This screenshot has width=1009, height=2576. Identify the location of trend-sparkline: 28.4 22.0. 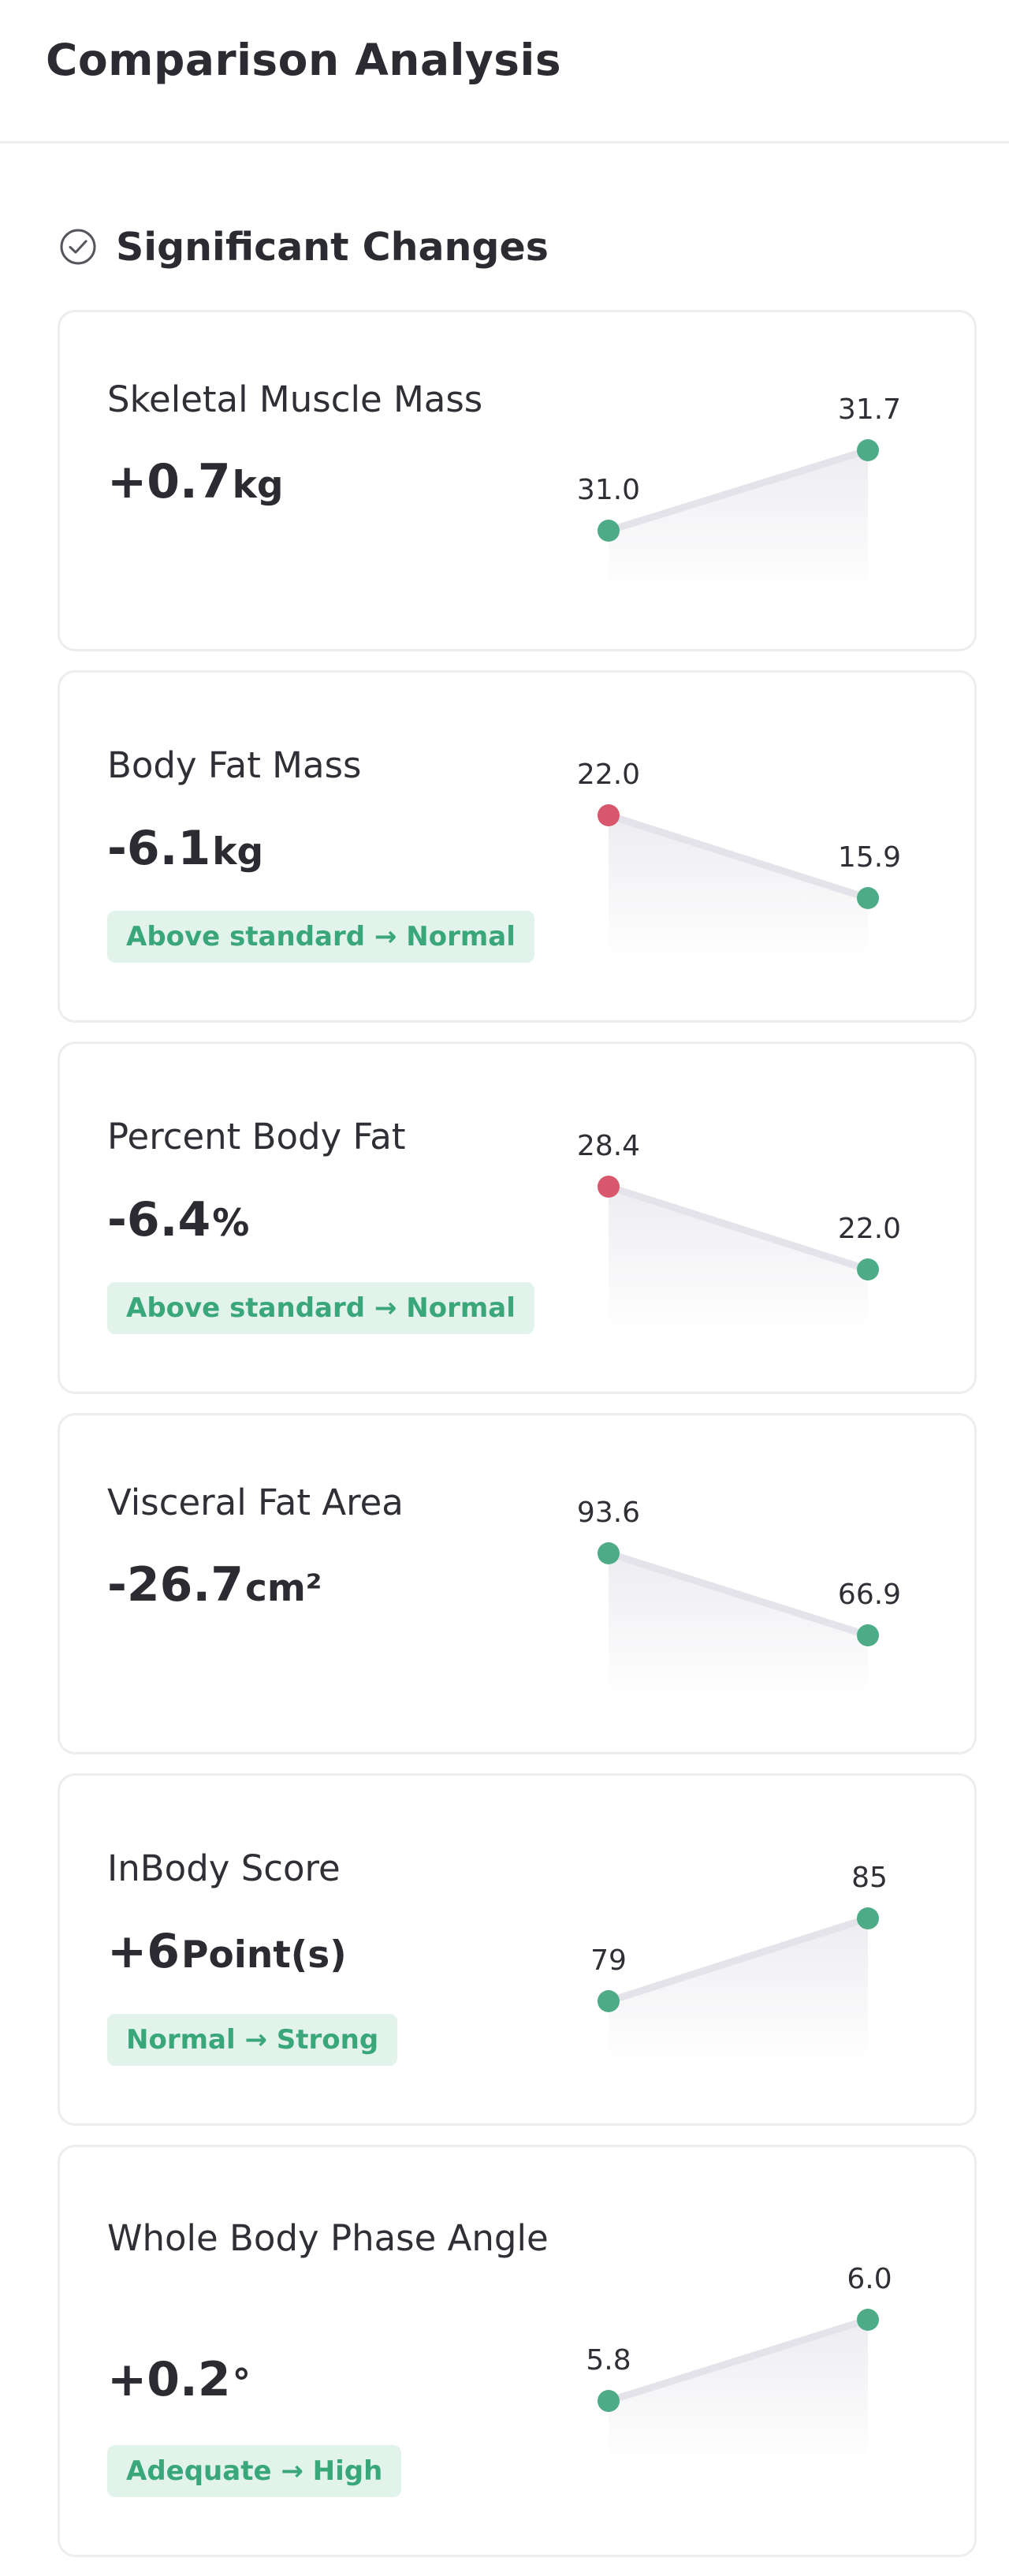
(739, 1231).